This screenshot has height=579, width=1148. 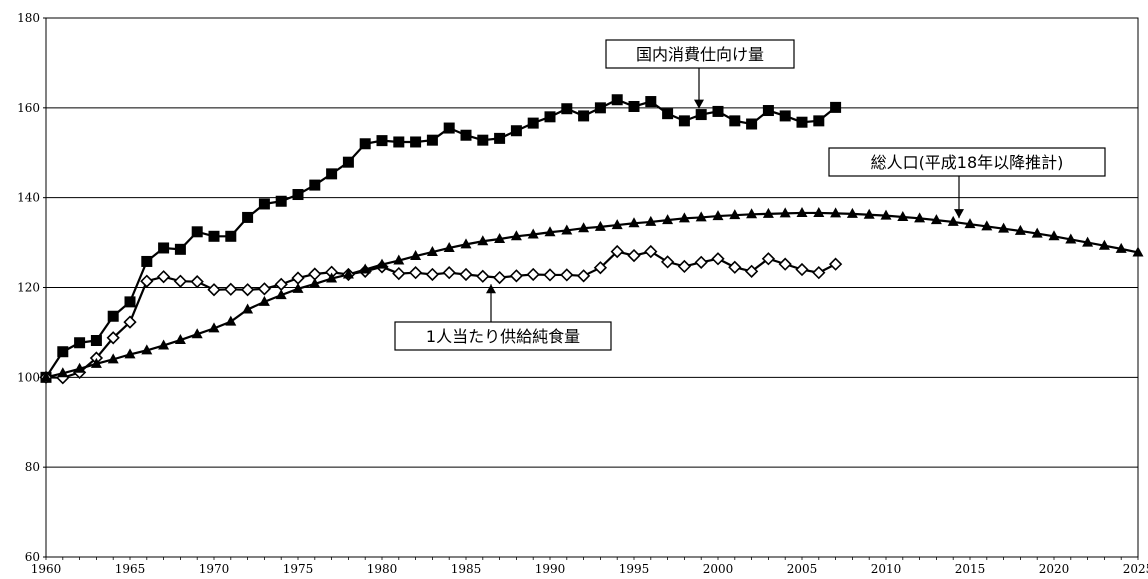 What do you see at coordinates (466, 569) in the screenshot?
I see `x-tick-label: 1985` at bounding box center [466, 569].